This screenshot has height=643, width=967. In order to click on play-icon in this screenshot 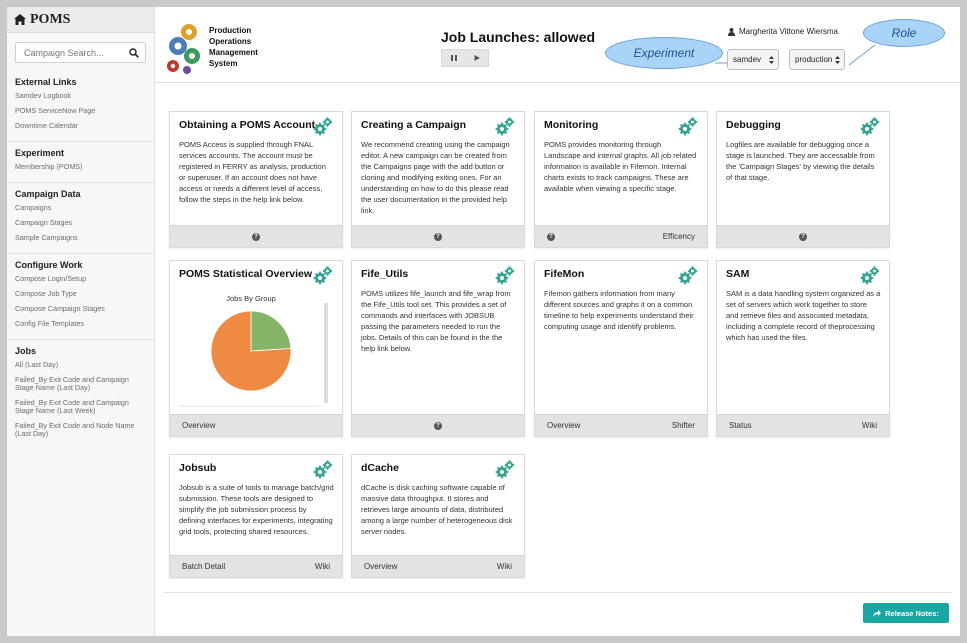, I will do `click(477, 58)`.